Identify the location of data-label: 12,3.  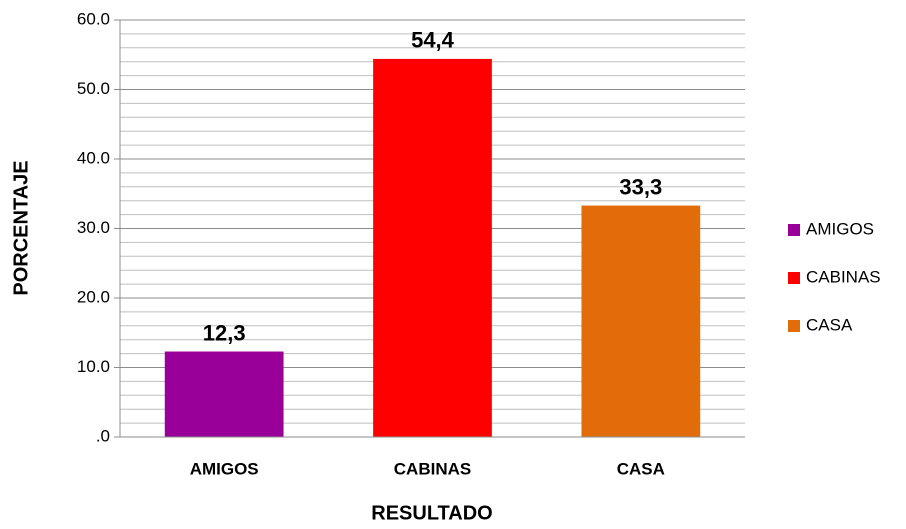
(224, 332).